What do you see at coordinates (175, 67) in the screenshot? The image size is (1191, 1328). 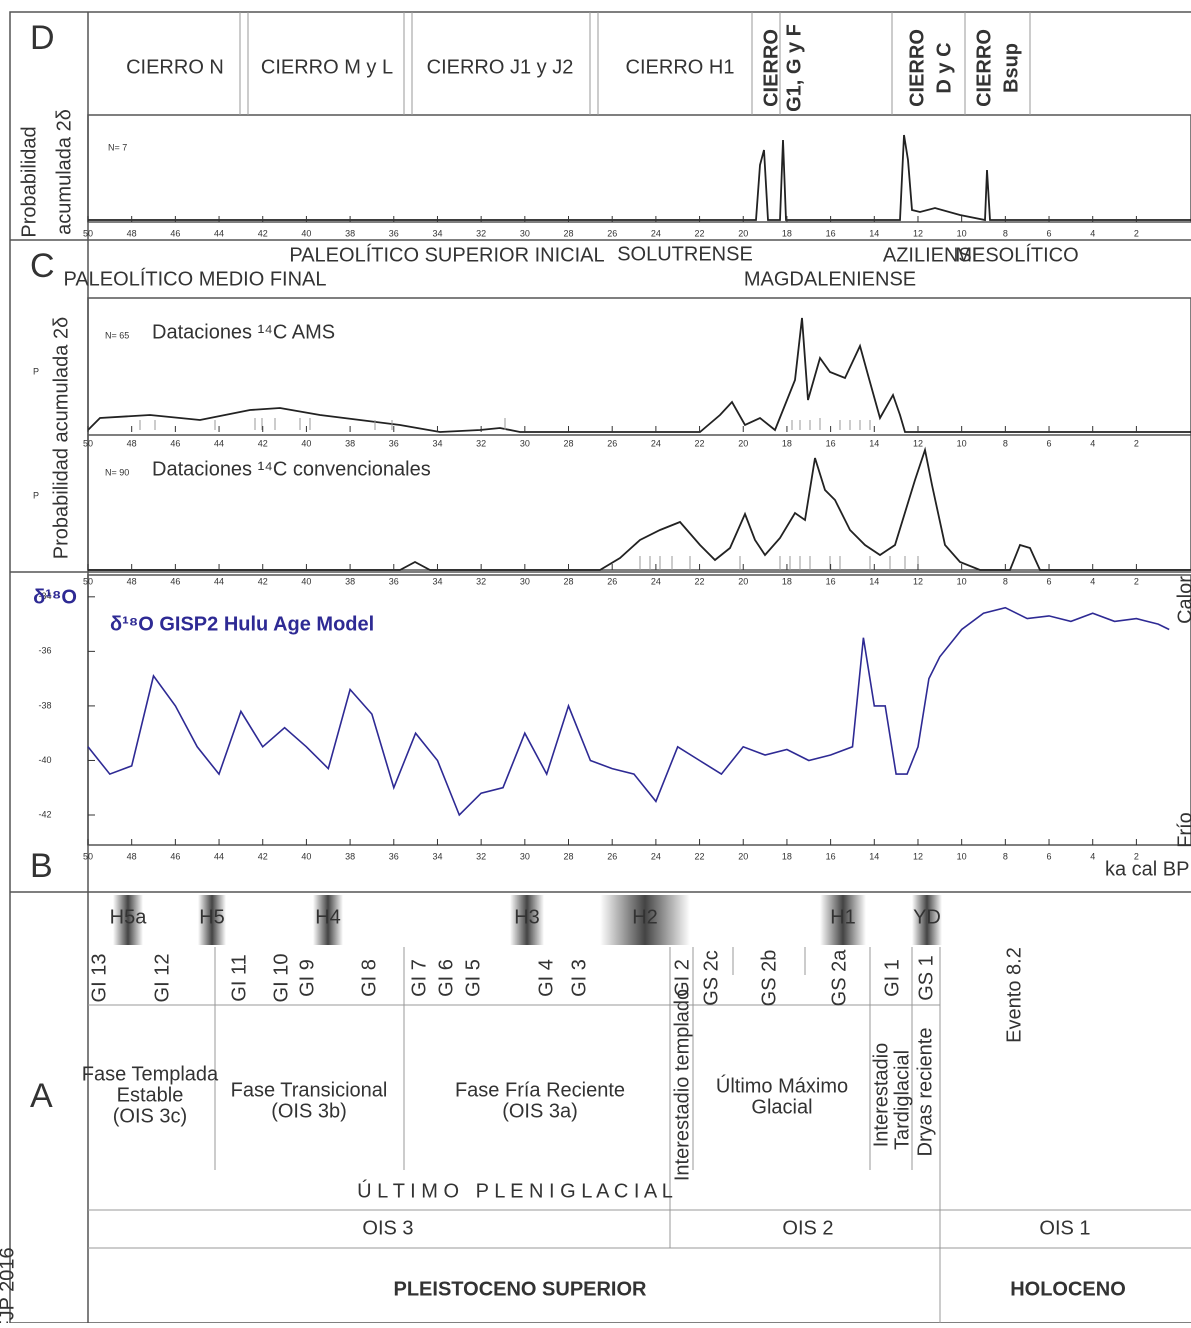 I see `cierro-label: CIERRO N` at bounding box center [175, 67].